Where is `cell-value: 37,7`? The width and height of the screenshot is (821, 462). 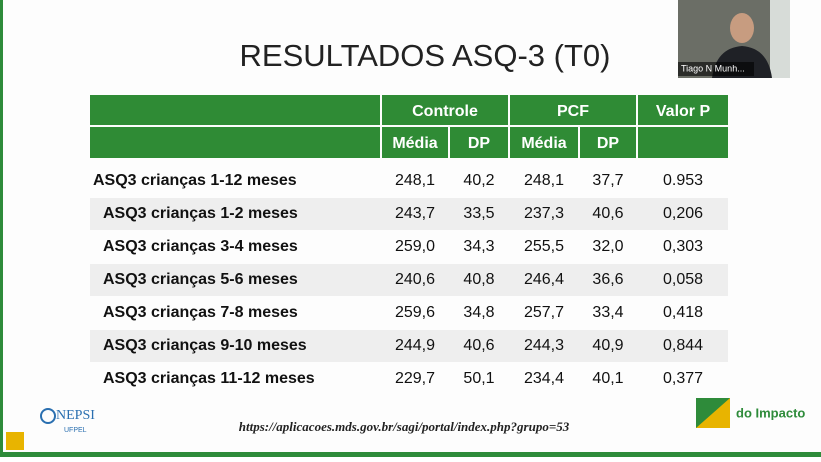 cell-value: 37,7 is located at coordinates (607, 180).